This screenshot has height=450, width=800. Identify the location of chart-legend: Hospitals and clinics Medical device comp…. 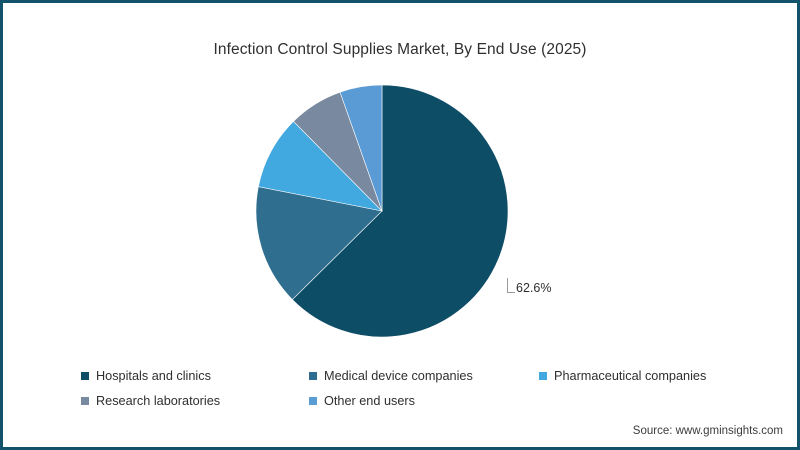
(411, 394).